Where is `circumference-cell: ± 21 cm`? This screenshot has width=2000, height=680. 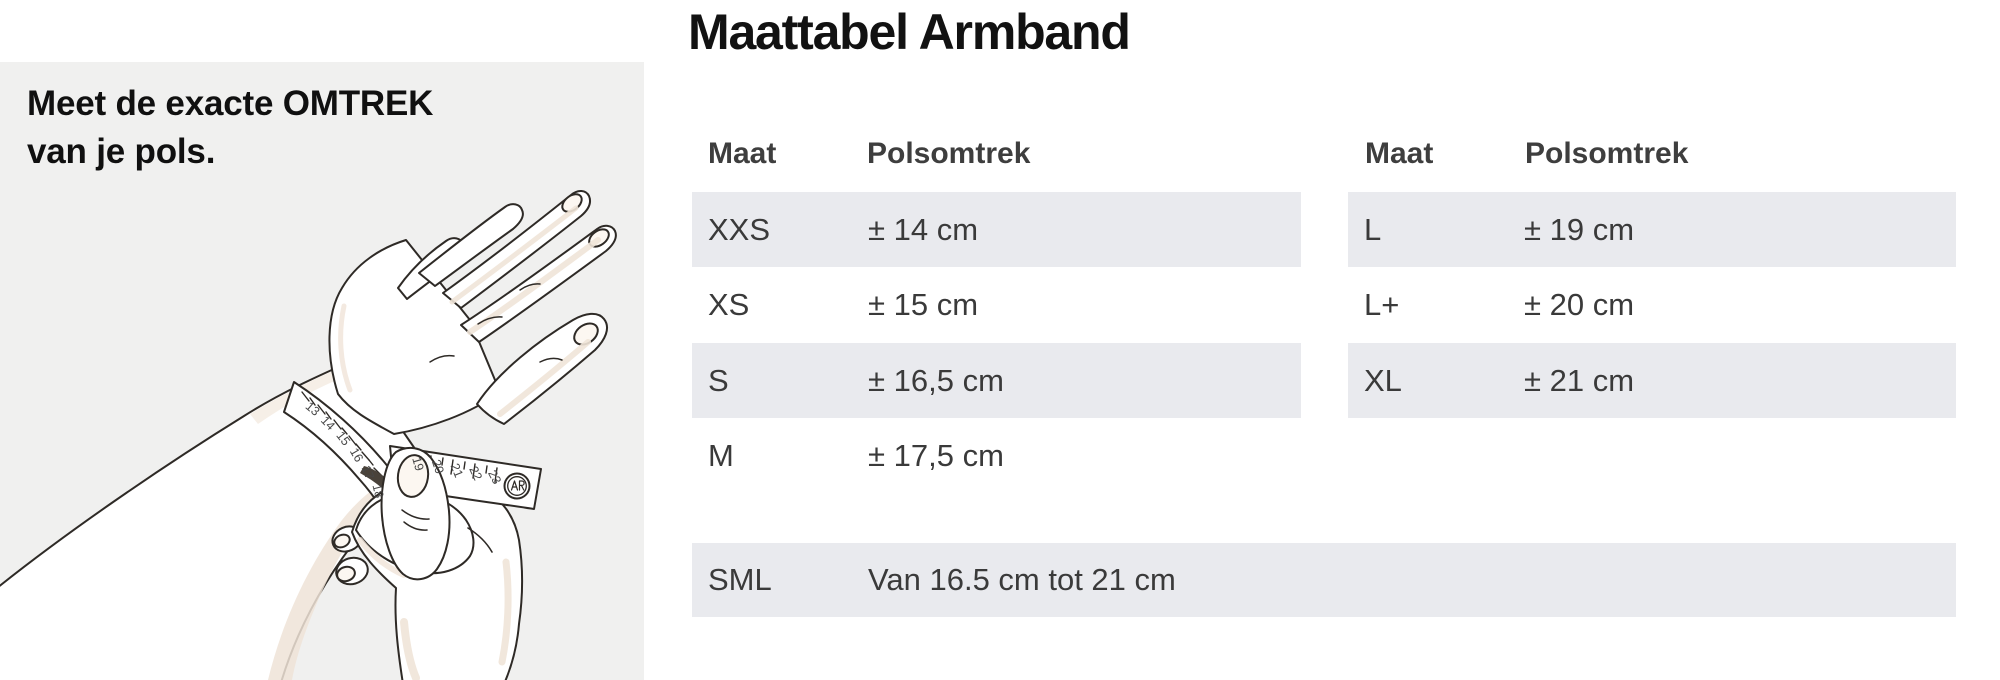
circumference-cell: ± 21 cm is located at coordinates (1579, 380).